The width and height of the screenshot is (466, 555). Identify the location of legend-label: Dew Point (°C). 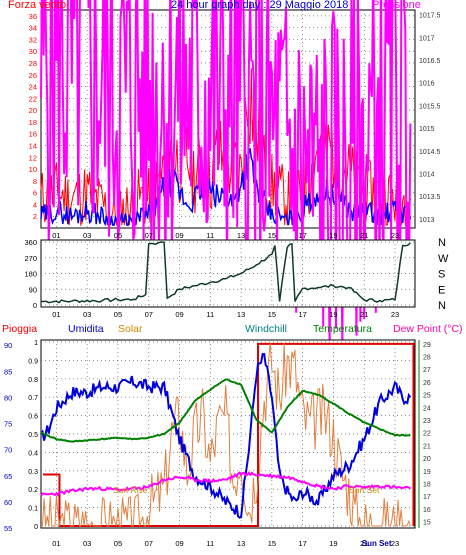
(428, 329).